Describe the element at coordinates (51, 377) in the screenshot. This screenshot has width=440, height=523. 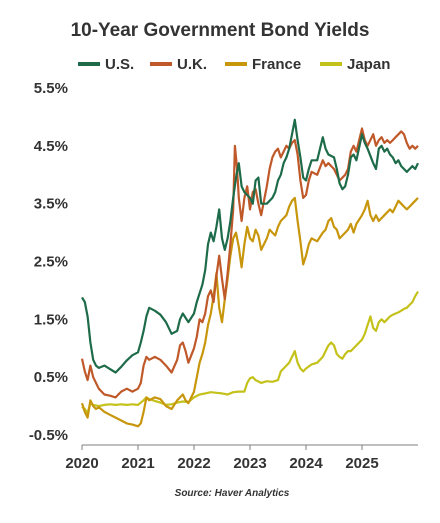
I see `y-tick-label: 0.5%` at that location.